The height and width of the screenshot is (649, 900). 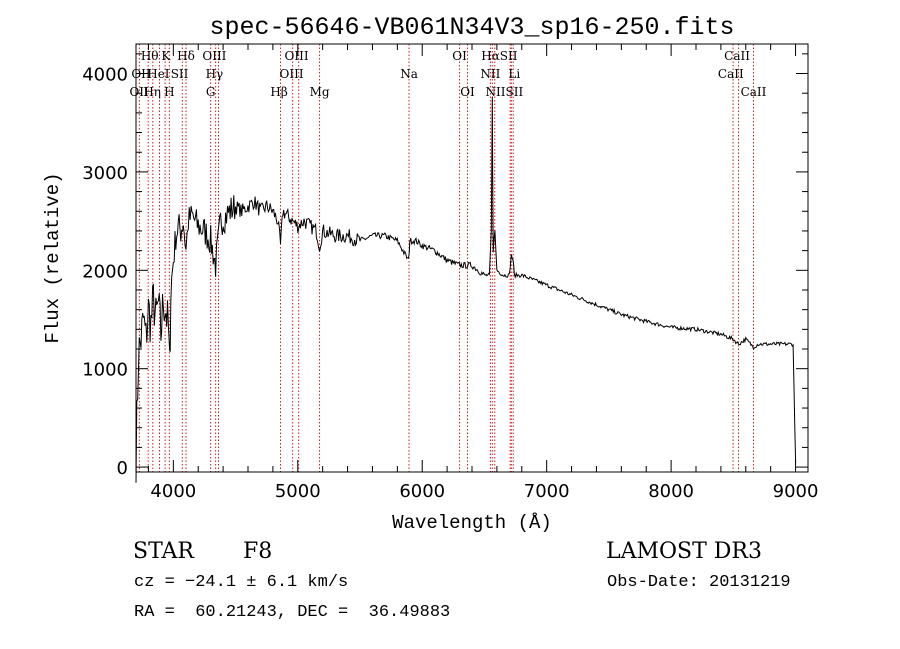 What do you see at coordinates (472, 523) in the screenshot?
I see `x-axis-label: Wavelength (Å)` at bounding box center [472, 523].